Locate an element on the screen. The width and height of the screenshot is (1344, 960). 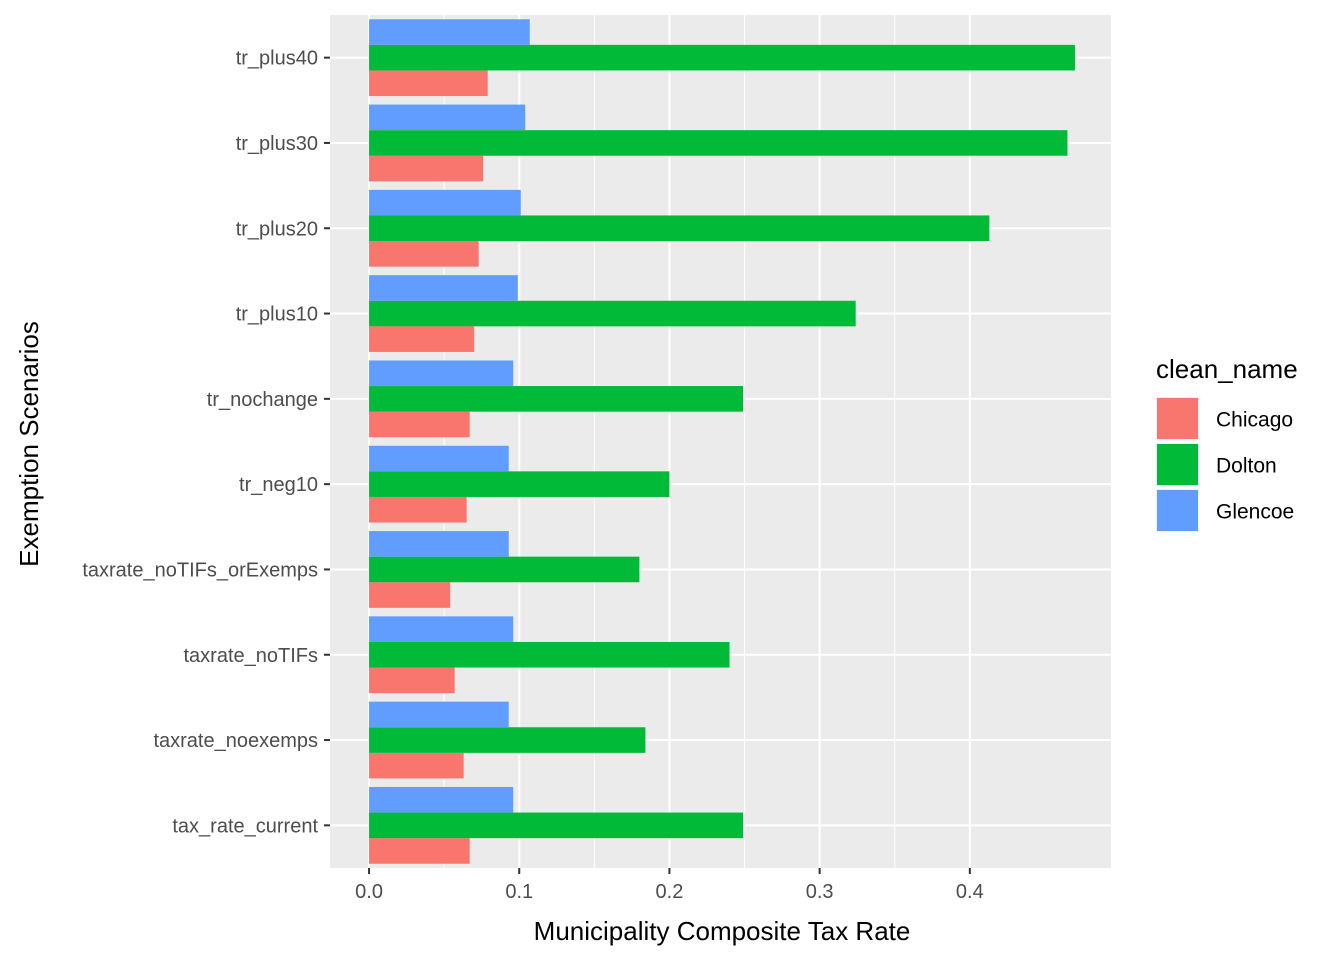
bar-dolton-taxrate_noexemps is located at coordinates (507, 740).